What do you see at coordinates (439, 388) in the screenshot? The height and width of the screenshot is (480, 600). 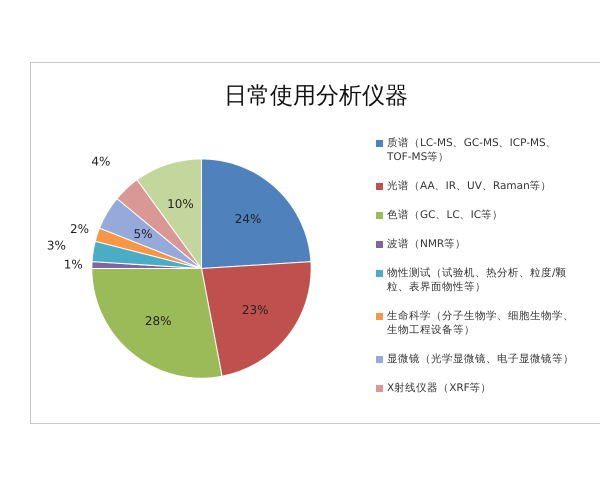 I see `legend-label: X射线仪器（XRF等）` at bounding box center [439, 388].